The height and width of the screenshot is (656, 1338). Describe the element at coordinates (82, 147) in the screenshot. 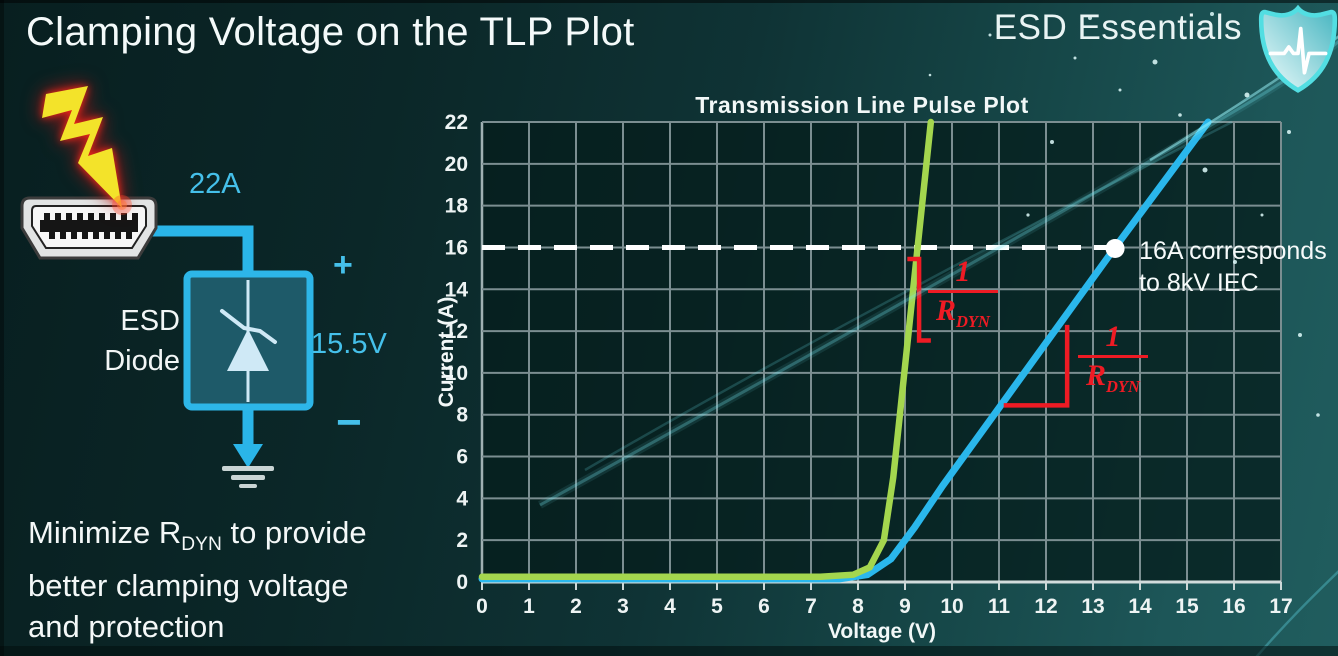

I see `lightning-bolt-icon` at that location.